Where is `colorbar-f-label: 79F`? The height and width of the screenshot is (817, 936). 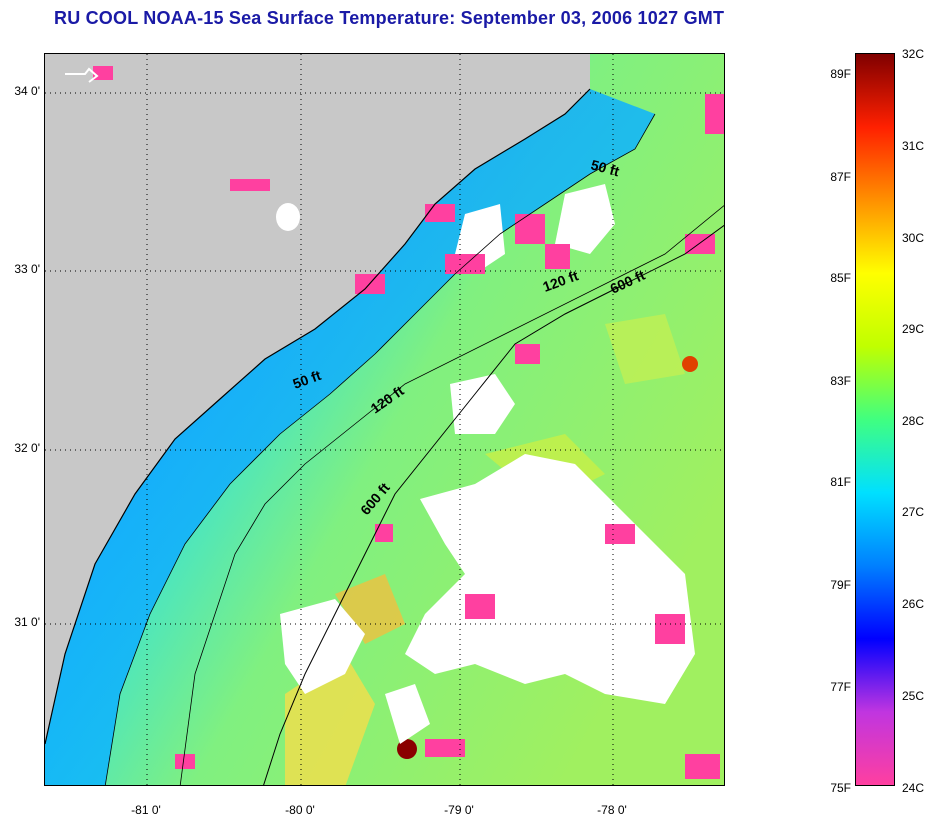 colorbar-f-label: 79F is located at coordinates (840, 585).